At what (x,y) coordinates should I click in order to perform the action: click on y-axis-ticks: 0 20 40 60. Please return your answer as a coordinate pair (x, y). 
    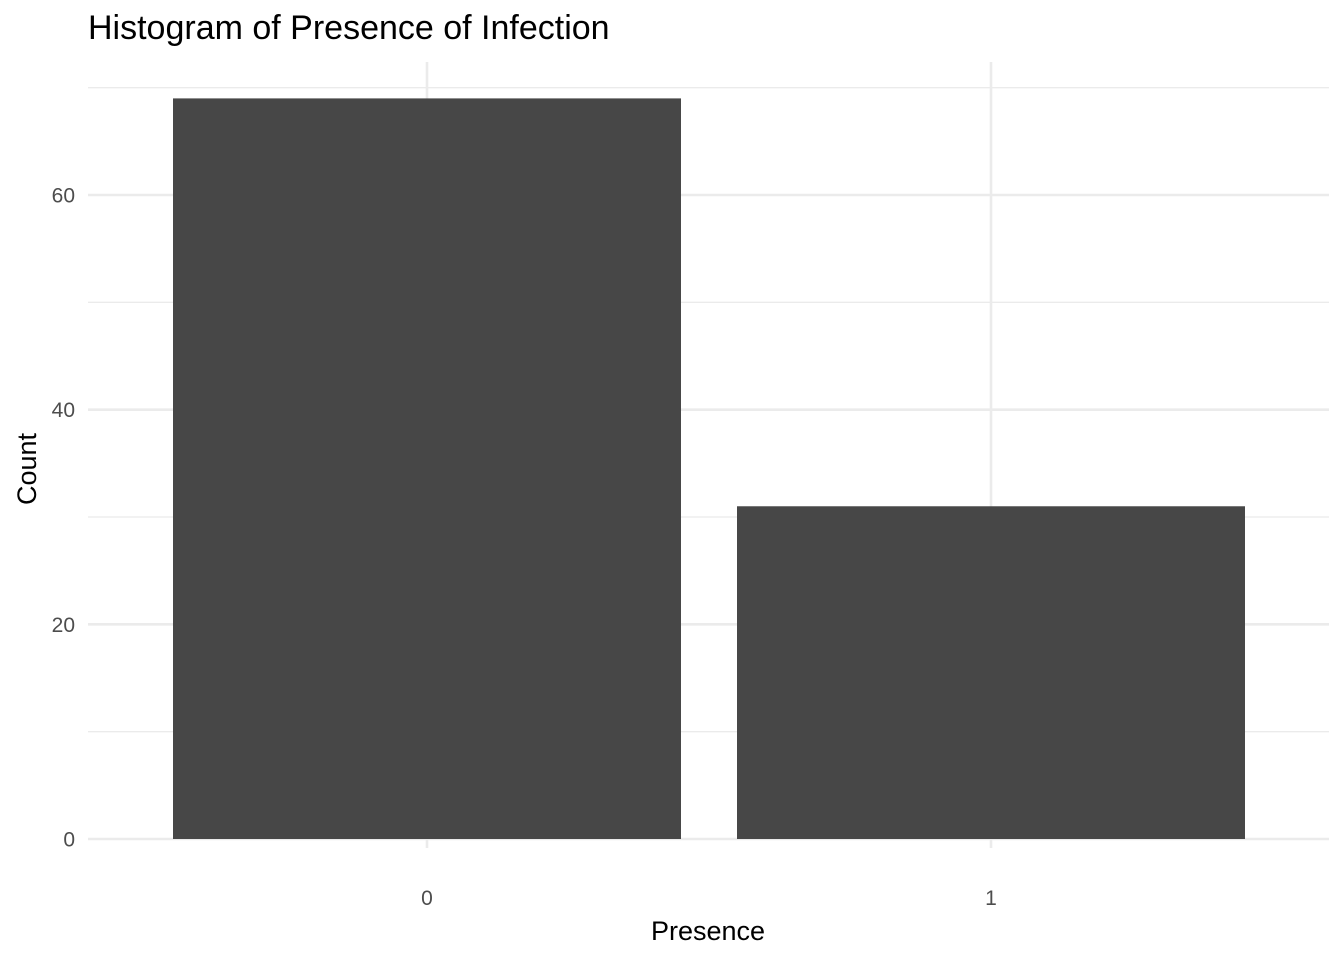
    Looking at the image, I should click on (63, 518).